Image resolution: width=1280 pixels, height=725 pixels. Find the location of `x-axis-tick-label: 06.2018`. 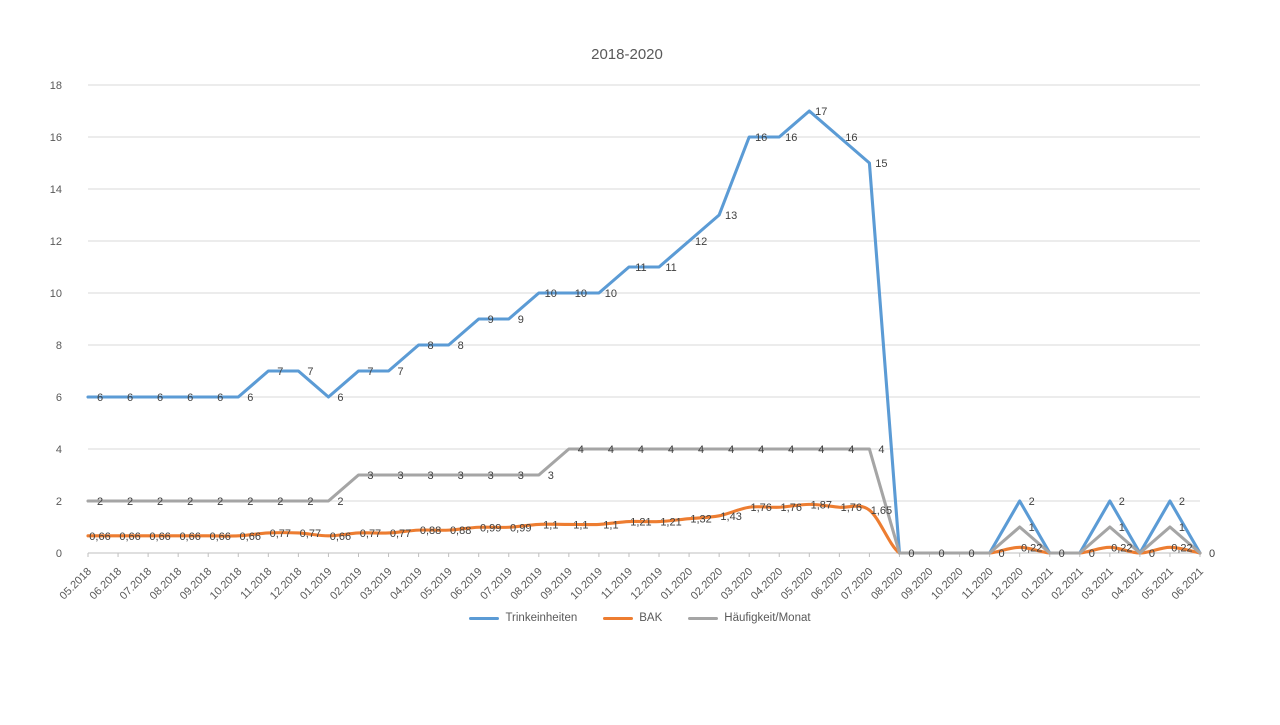

x-axis-tick-label: 06.2018 is located at coordinates (106, 584).